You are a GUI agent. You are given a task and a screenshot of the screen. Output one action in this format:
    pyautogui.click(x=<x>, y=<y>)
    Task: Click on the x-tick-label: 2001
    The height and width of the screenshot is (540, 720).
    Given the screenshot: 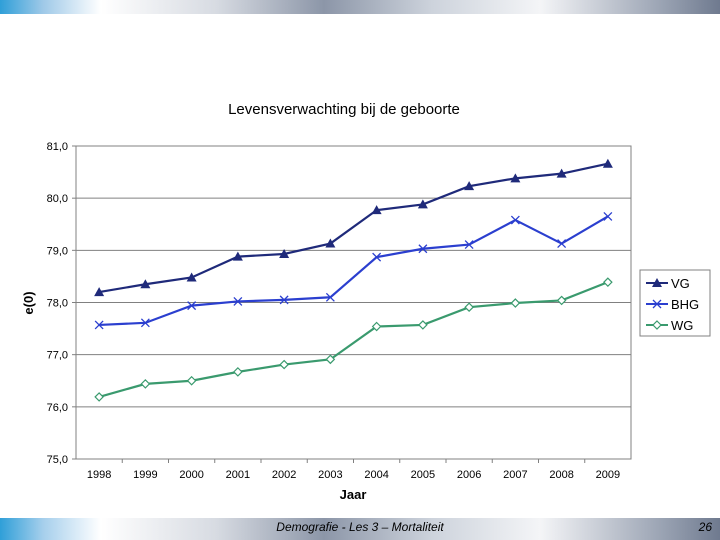 What is the action you would take?
    pyautogui.click(x=238, y=475)
    